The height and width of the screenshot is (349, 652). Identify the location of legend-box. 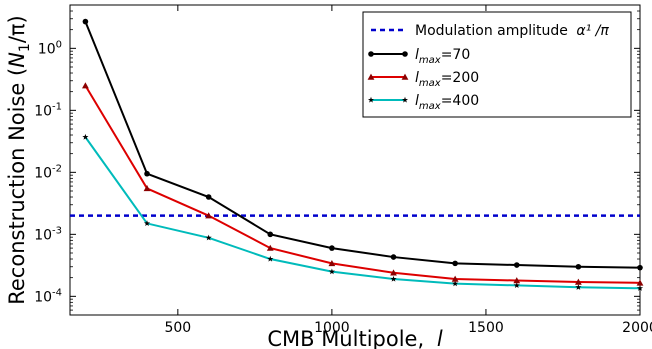
(497, 64).